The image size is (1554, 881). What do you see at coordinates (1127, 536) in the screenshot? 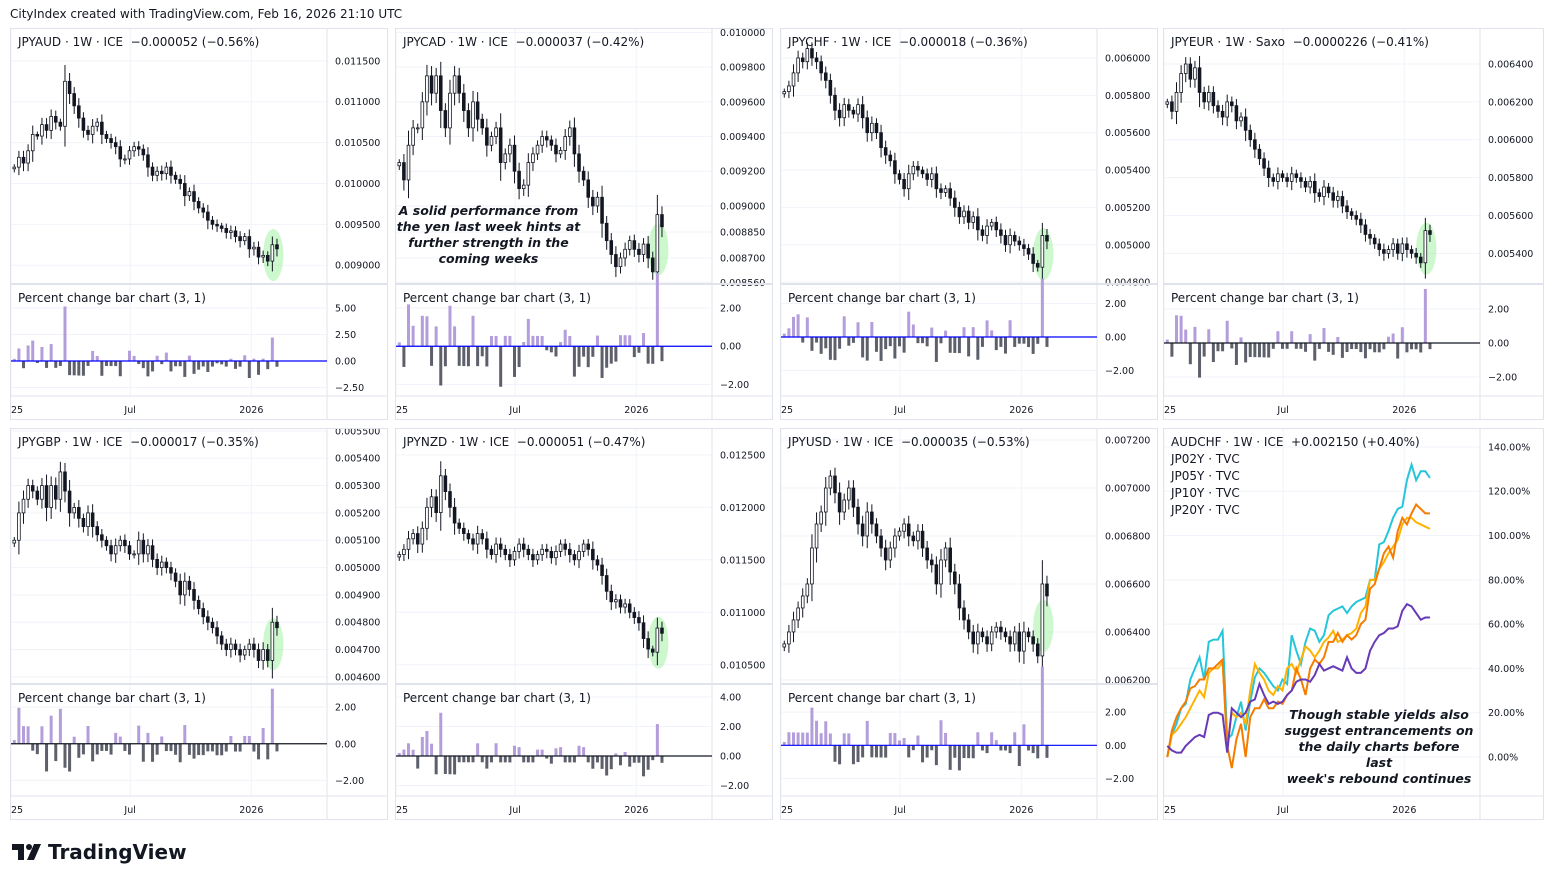
I see `price-axis-label: 0.006800` at bounding box center [1127, 536].